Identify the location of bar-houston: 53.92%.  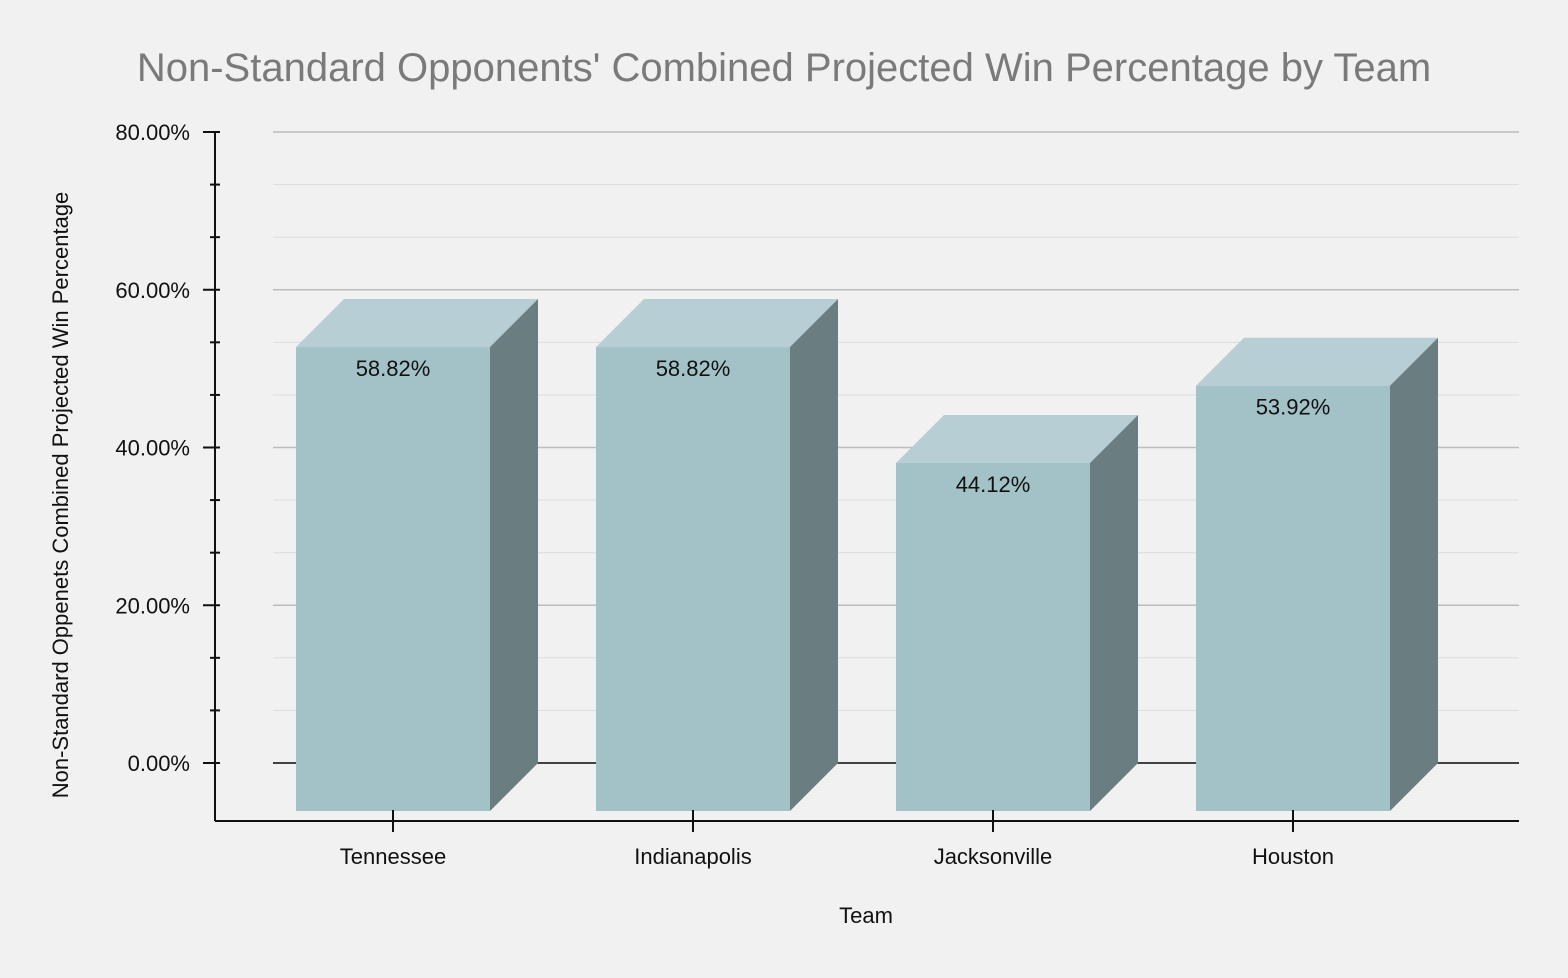
(1317, 574).